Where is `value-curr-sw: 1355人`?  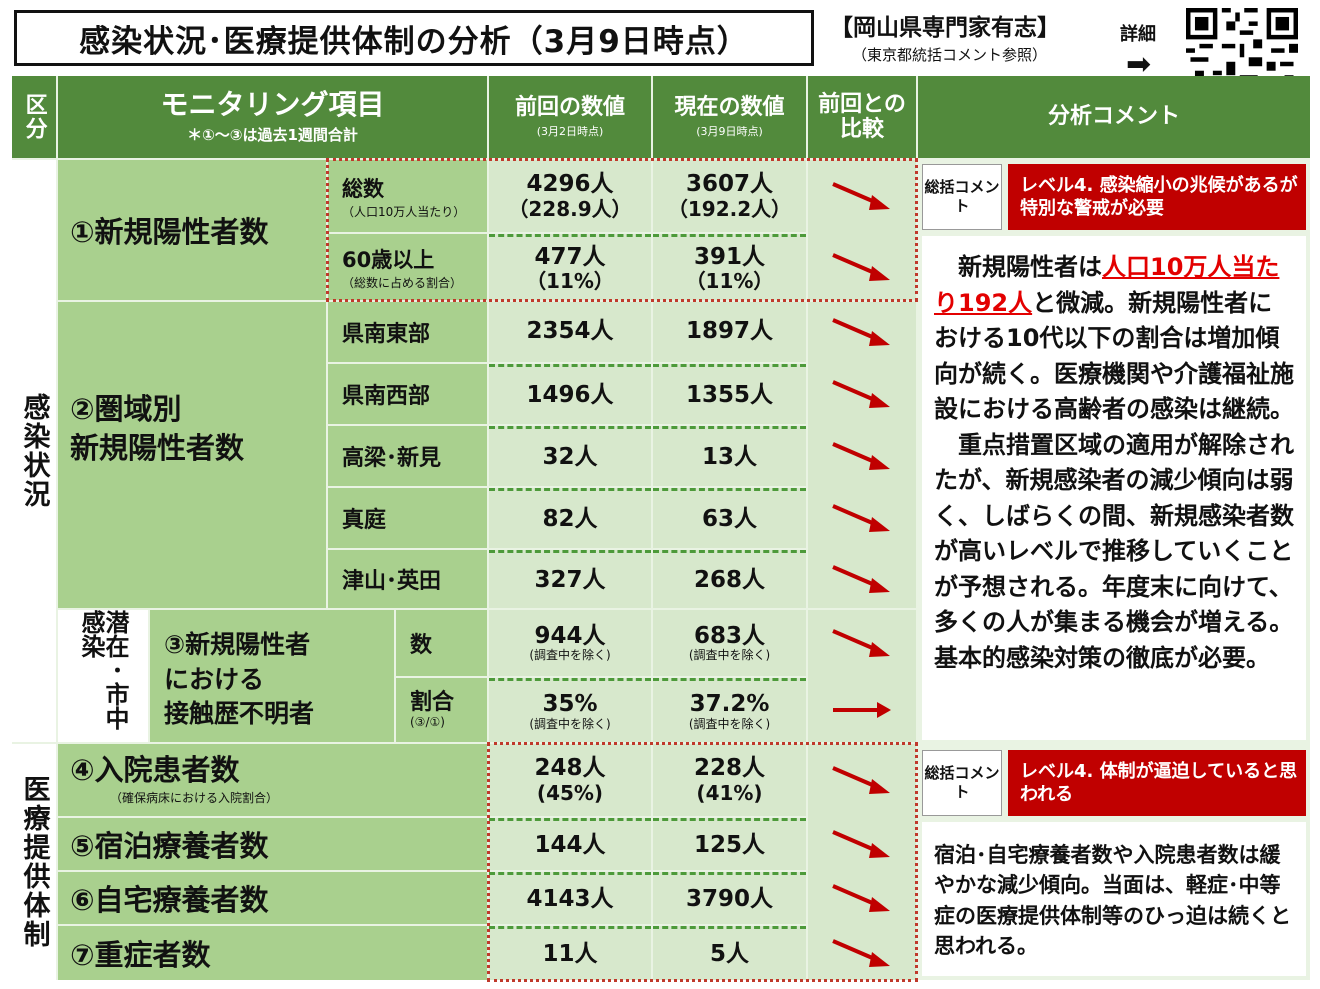 value-curr-sw: 1355人 is located at coordinates (729, 394).